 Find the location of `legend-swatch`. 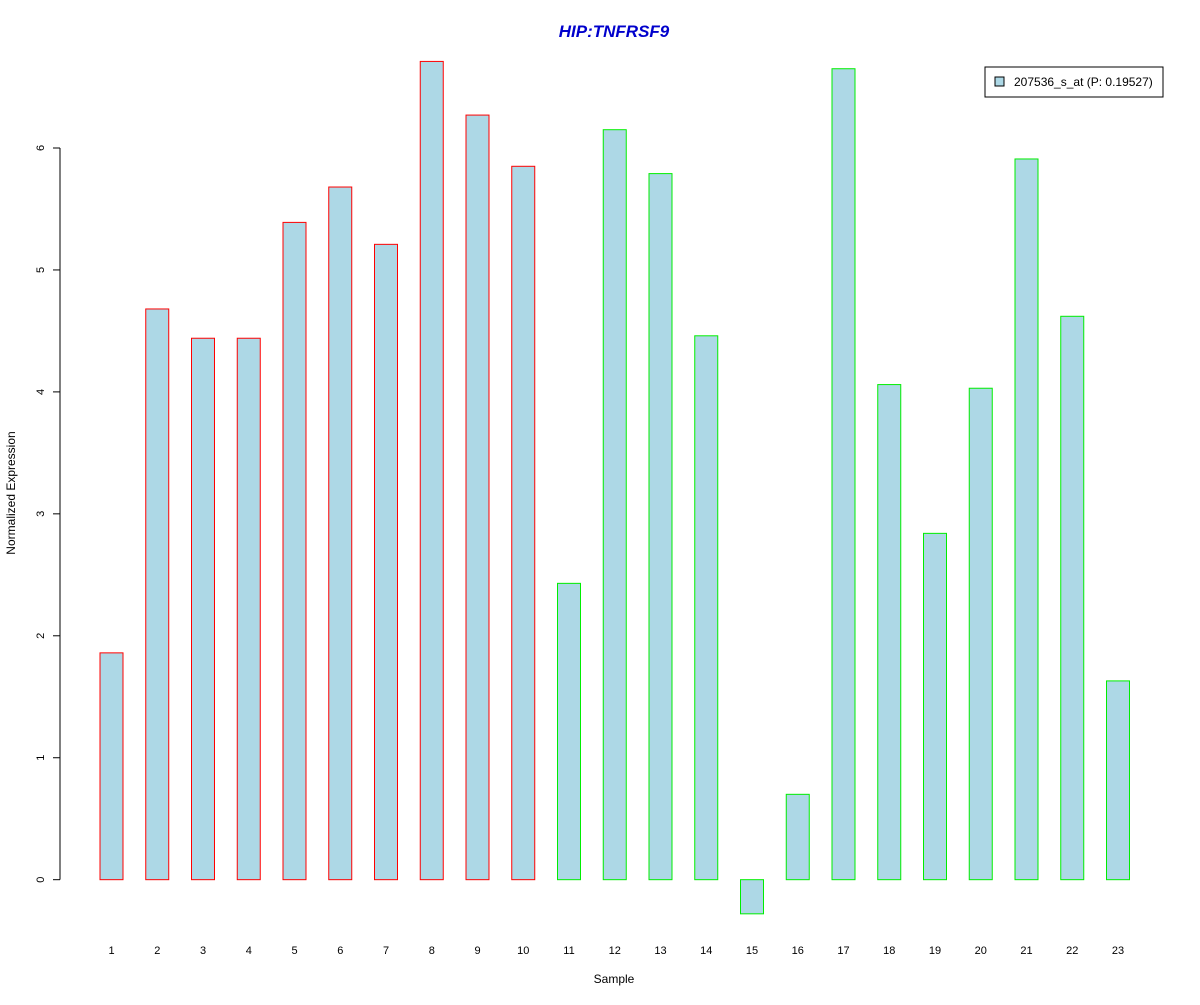

legend-swatch is located at coordinates (999, 81).